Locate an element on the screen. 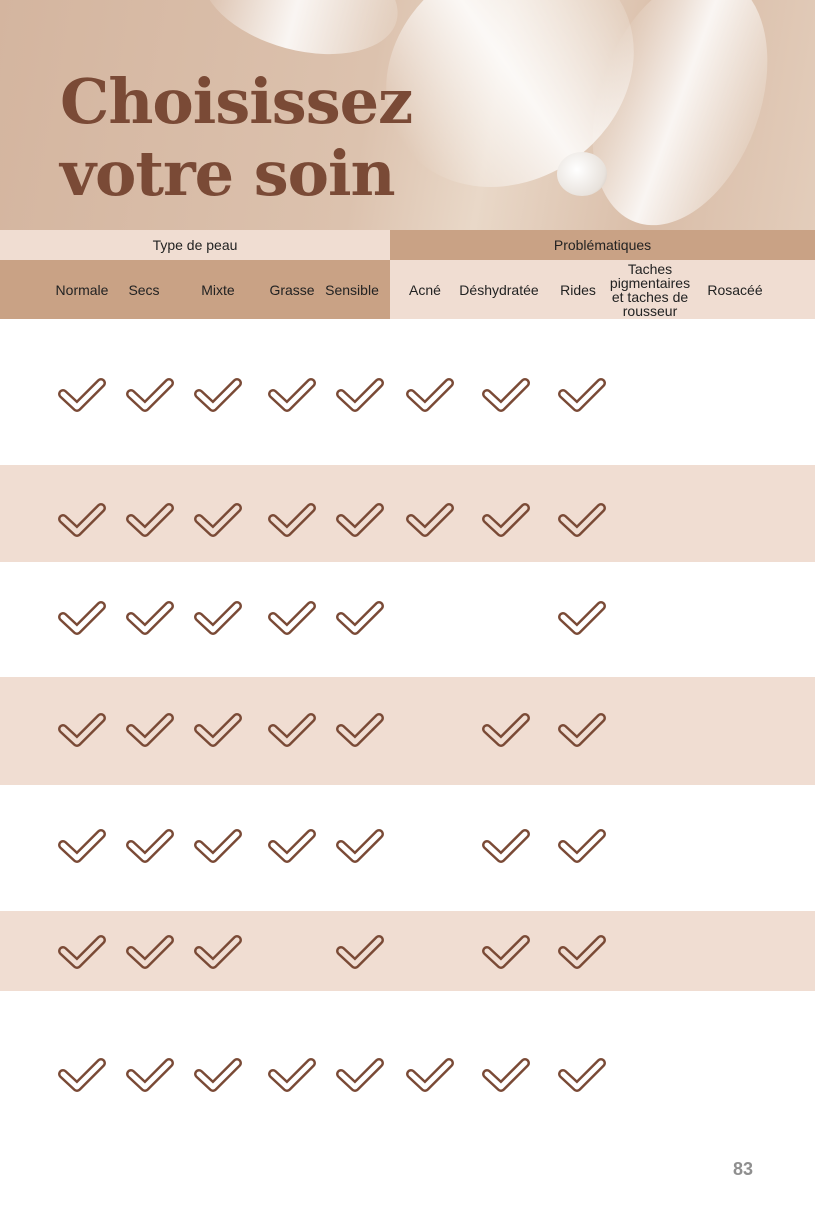 This screenshot has width=815, height=1211. column-header: Secs is located at coordinates (144, 289).